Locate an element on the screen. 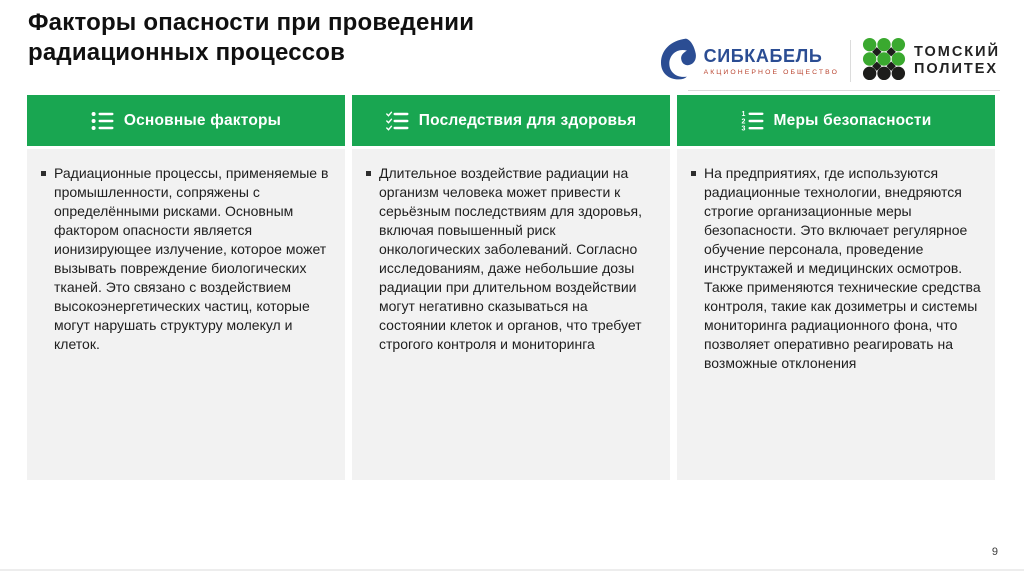 The width and height of the screenshot is (1024, 574). svg-text: 2 is located at coordinates (743, 121).